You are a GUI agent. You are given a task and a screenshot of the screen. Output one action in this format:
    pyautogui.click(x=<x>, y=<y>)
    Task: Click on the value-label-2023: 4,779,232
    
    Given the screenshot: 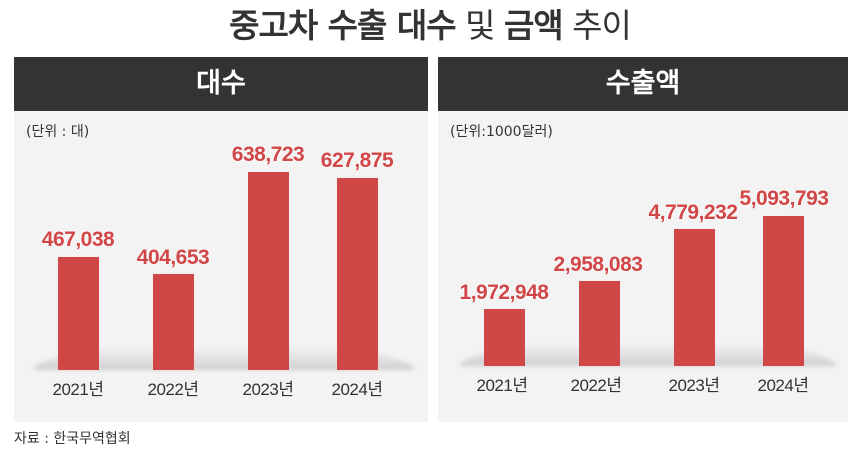 What is the action you would take?
    pyautogui.click(x=693, y=212)
    